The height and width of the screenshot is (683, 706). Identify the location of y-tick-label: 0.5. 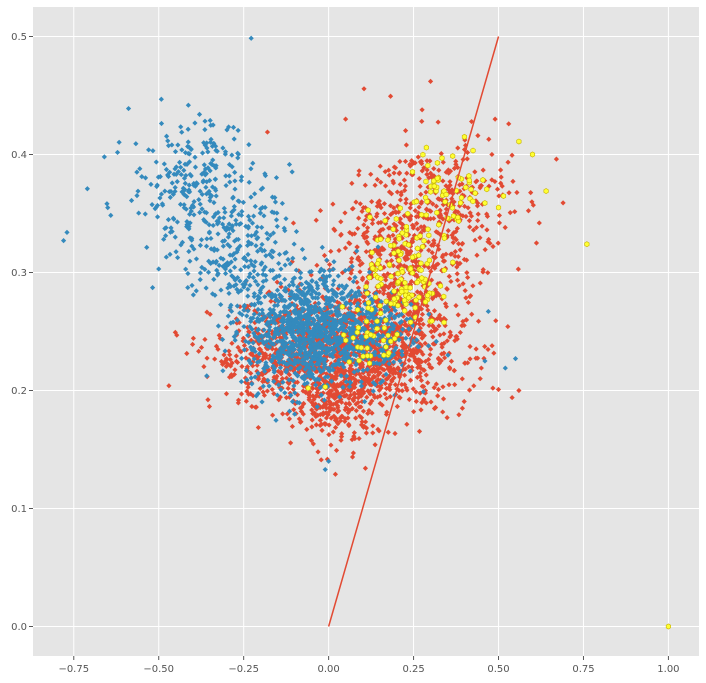
(19, 37).